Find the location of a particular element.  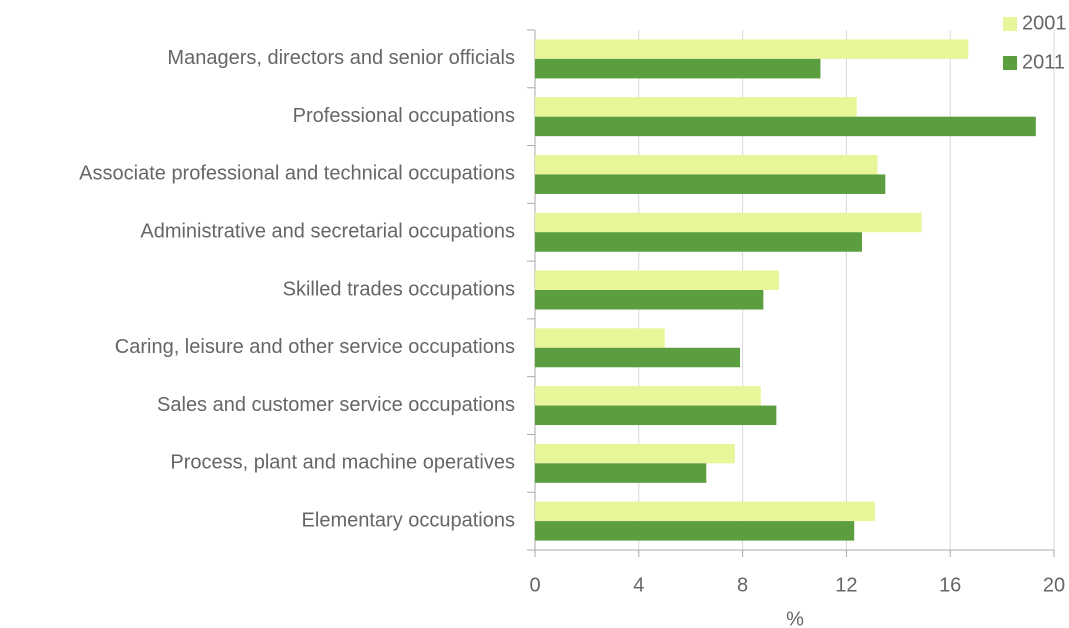

y-tick-label: Elementary occupations is located at coordinates (408, 520).